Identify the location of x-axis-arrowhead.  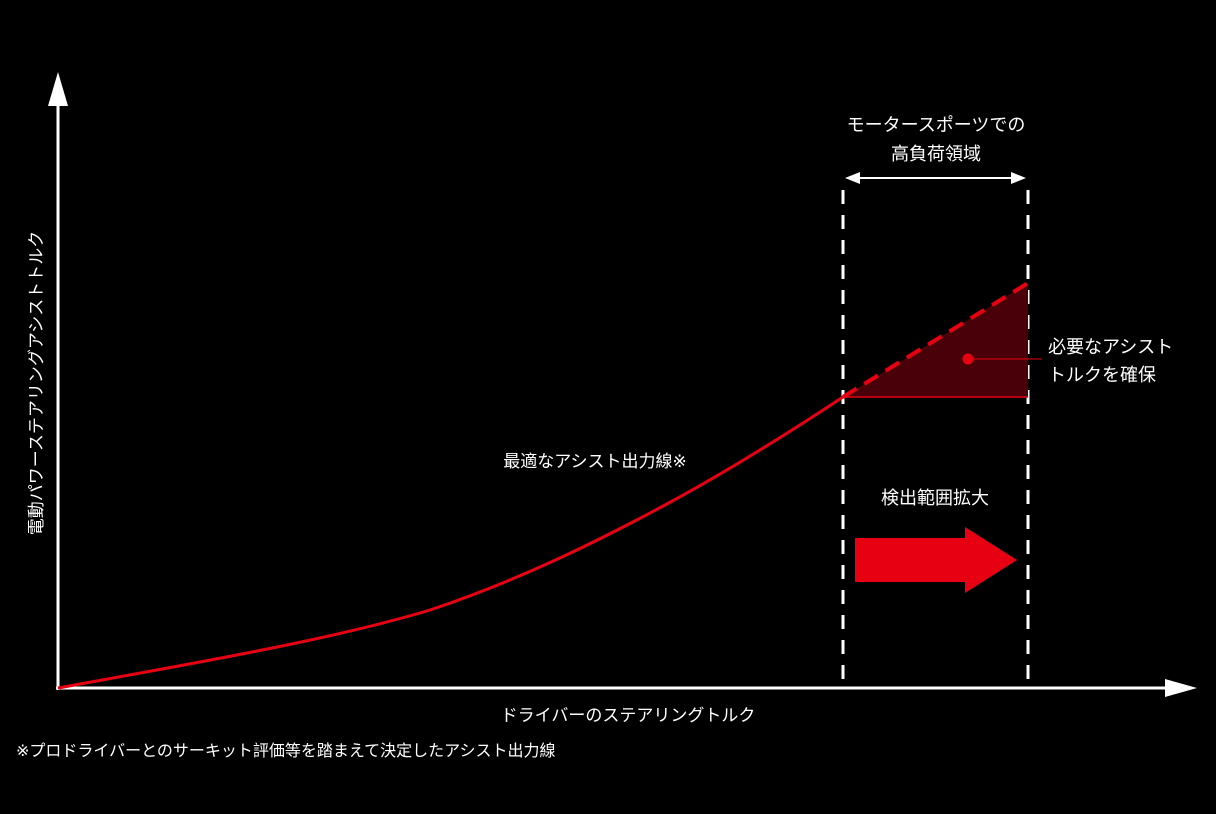
(1181, 688).